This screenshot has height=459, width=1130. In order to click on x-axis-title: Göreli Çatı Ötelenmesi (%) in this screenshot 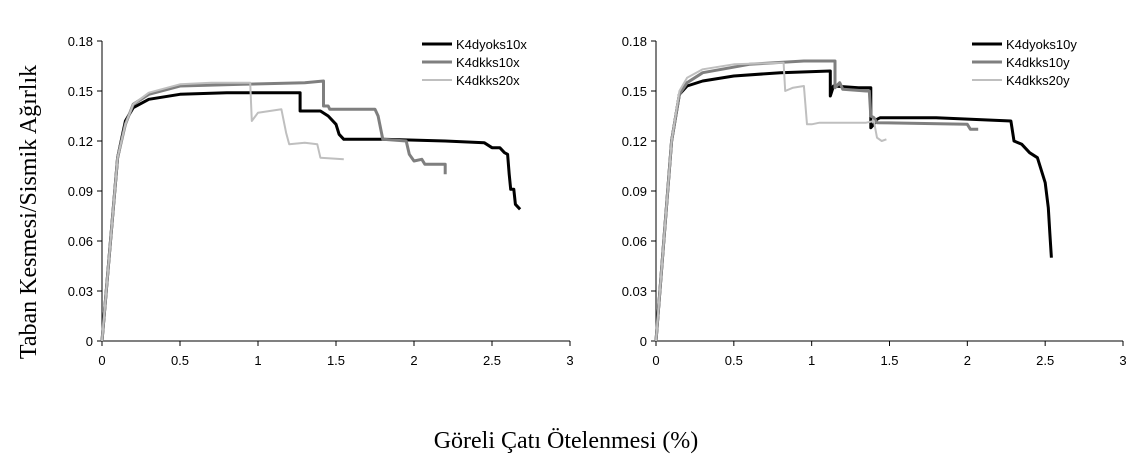, I will do `click(566, 441)`.